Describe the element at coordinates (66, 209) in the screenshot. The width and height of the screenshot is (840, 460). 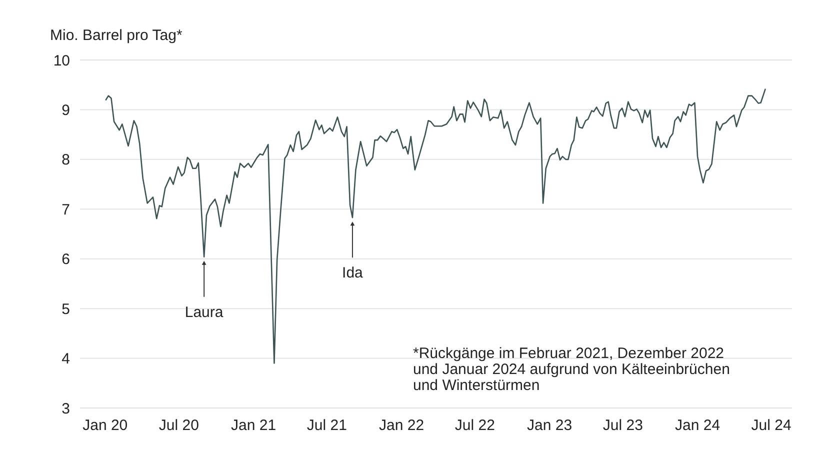
I see `y-tick-label: 7` at that location.